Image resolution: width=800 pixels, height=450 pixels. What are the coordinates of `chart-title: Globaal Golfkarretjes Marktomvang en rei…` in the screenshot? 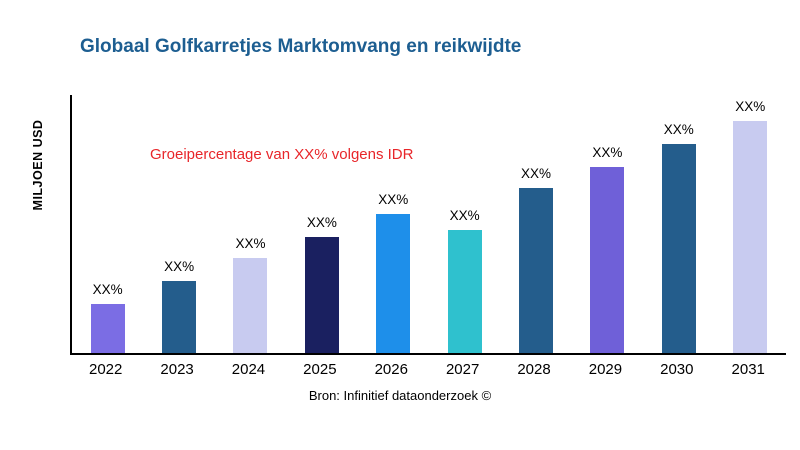 It's located at (301, 46).